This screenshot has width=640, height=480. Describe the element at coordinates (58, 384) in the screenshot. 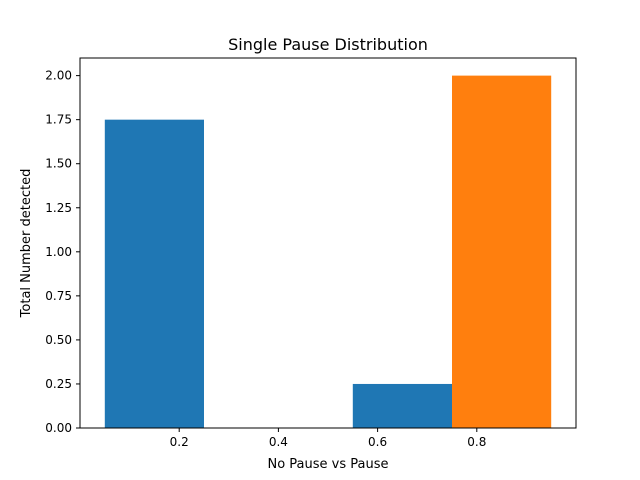

I see `y-tick-label: 0.25` at that location.